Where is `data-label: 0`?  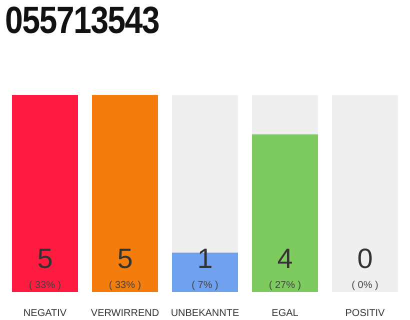 data-label: 0 is located at coordinates (365, 258).